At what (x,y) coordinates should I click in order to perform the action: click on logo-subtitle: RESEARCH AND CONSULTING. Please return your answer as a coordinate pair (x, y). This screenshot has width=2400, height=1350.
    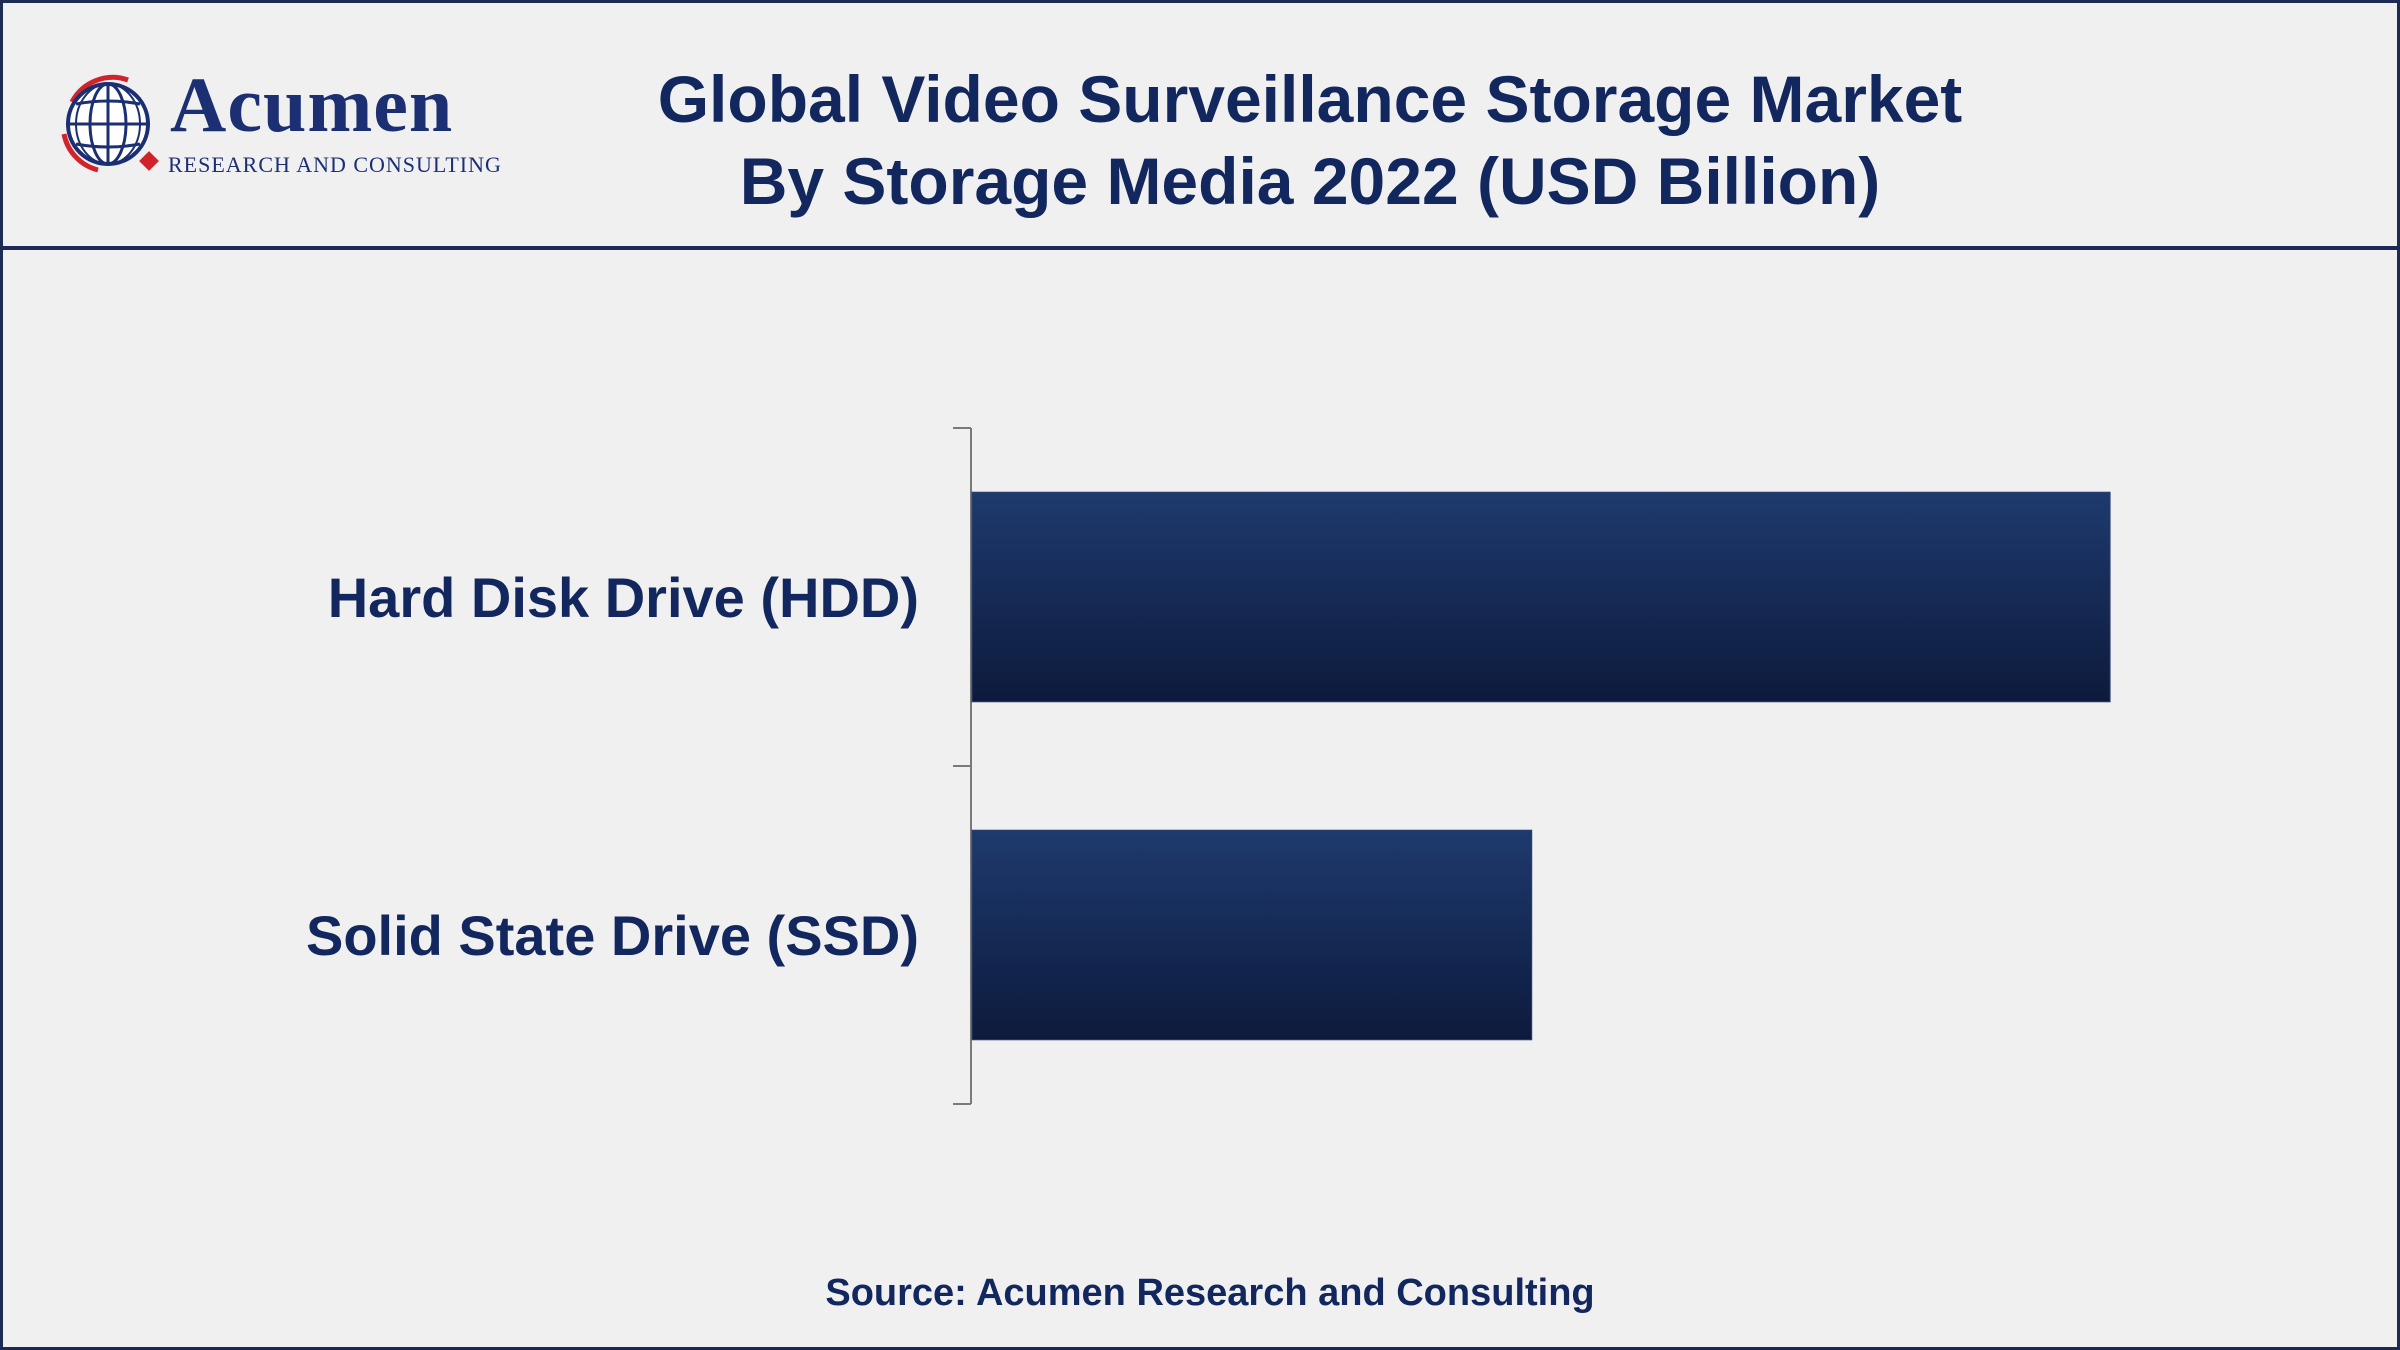
    Looking at the image, I should click on (335, 164).